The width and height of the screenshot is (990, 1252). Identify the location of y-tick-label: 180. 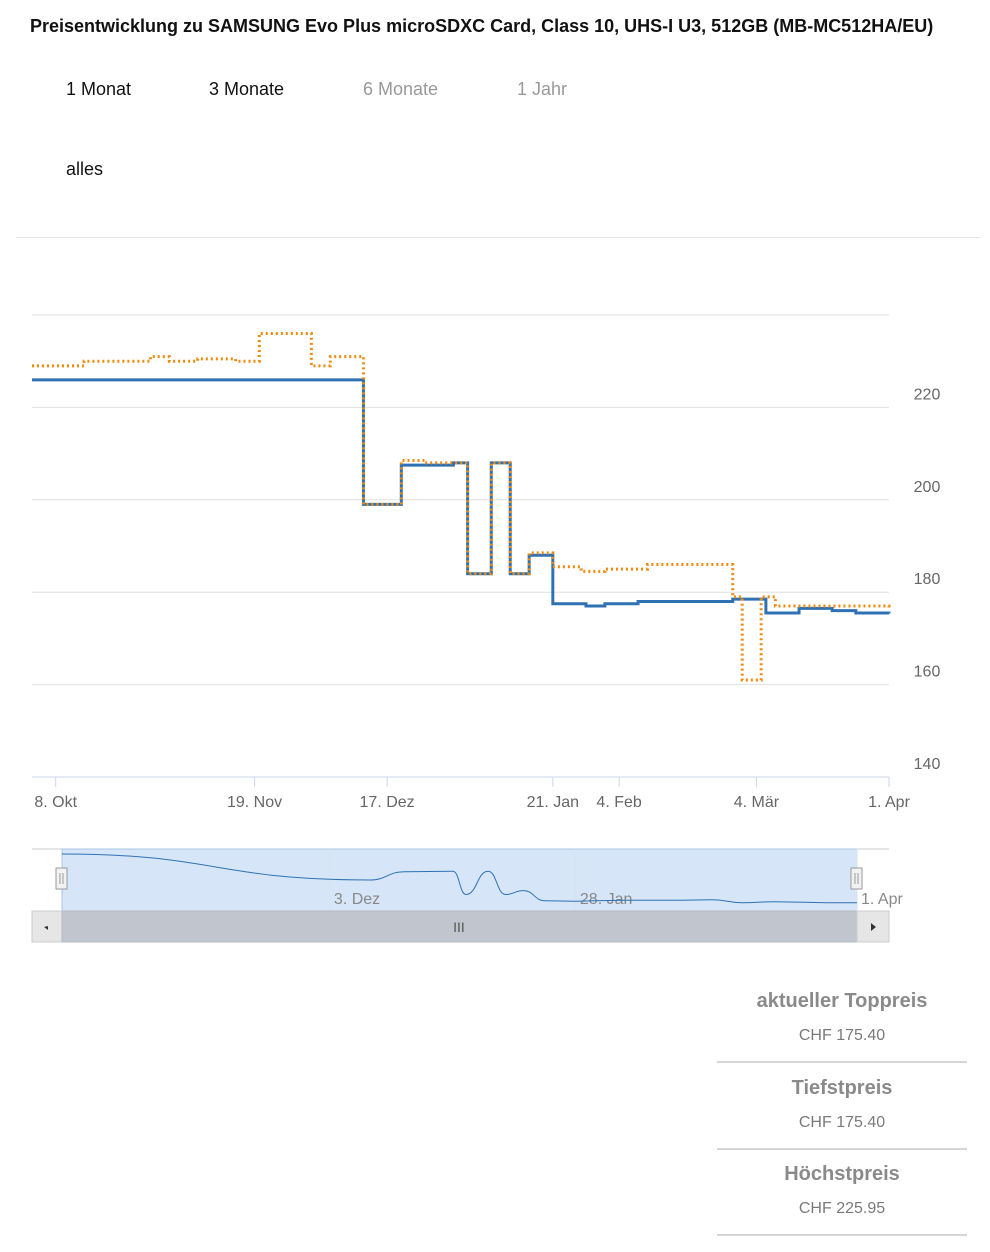
(927, 579).